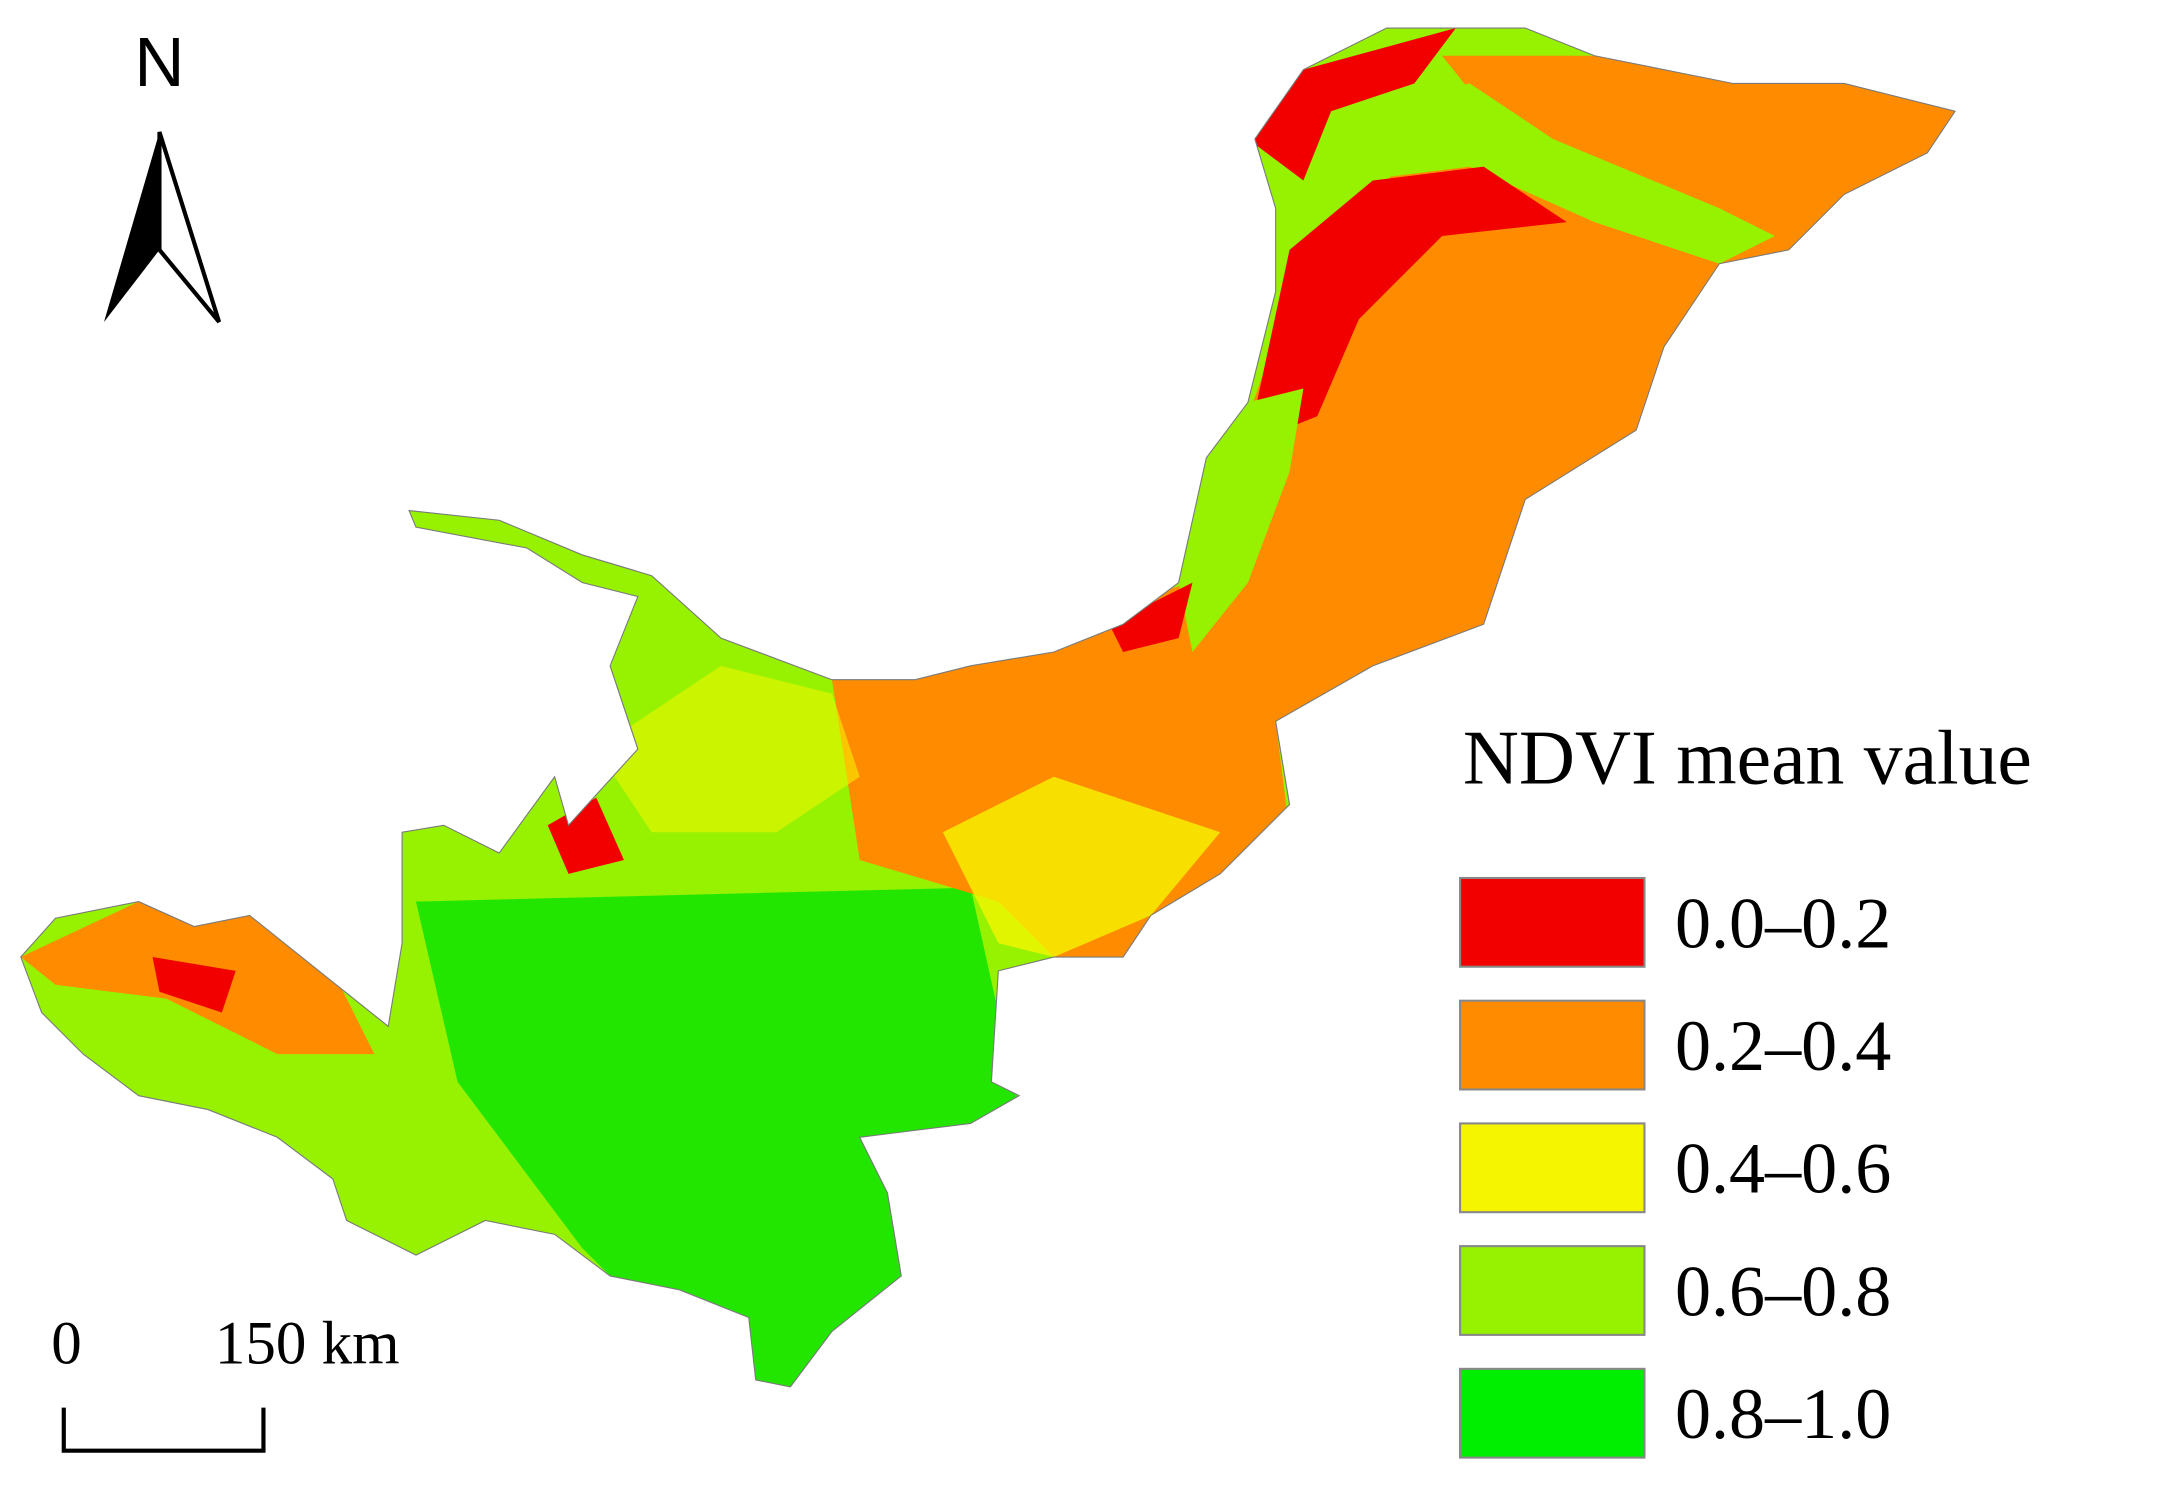 The width and height of the screenshot is (2170, 1487). What do you see at coordinates (66, 1343) in the screenshot?
I see `scale-start-label: 0` at bounding box center [66, 1343].